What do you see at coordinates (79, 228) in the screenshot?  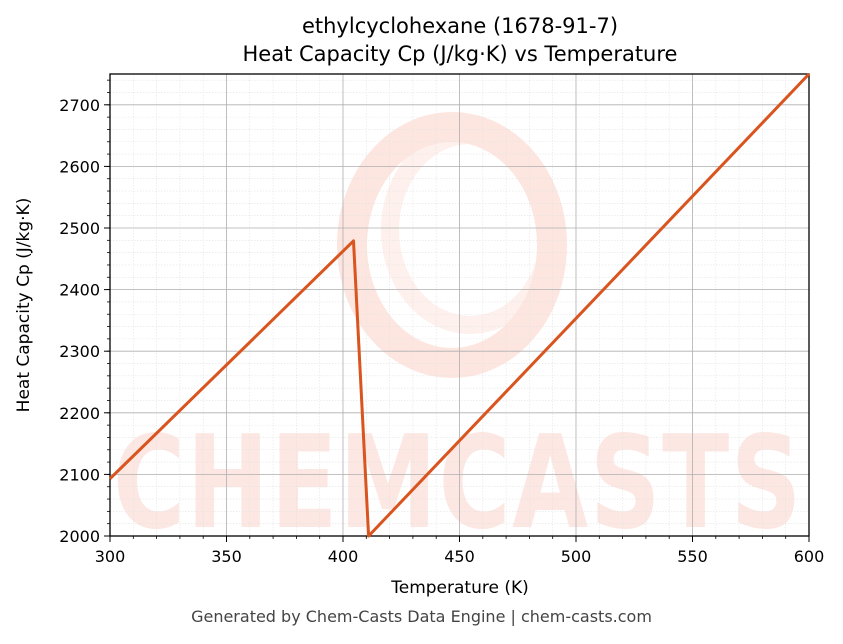 I see `y-tick-label: 2500` at bounding box center [79, 228].